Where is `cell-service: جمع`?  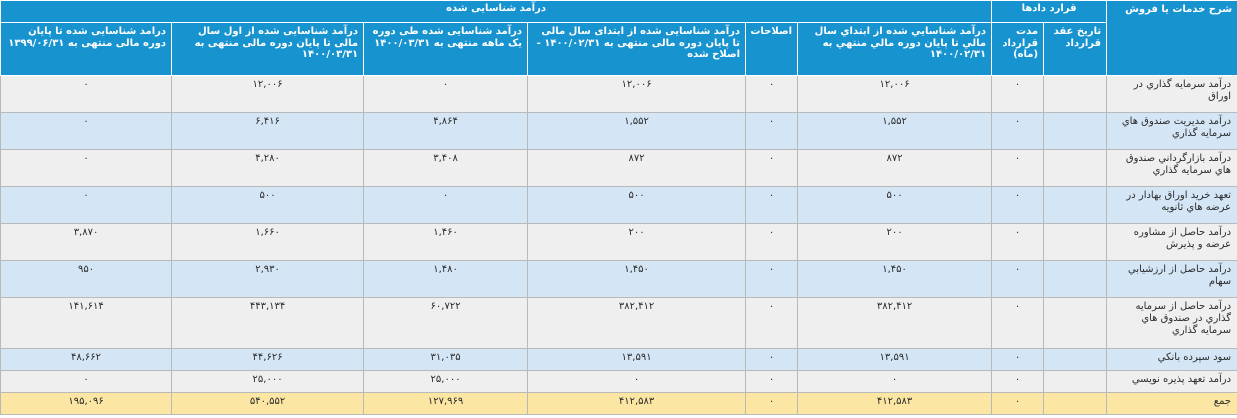 cell-service: جمع is located at coordinates (1171, 403).